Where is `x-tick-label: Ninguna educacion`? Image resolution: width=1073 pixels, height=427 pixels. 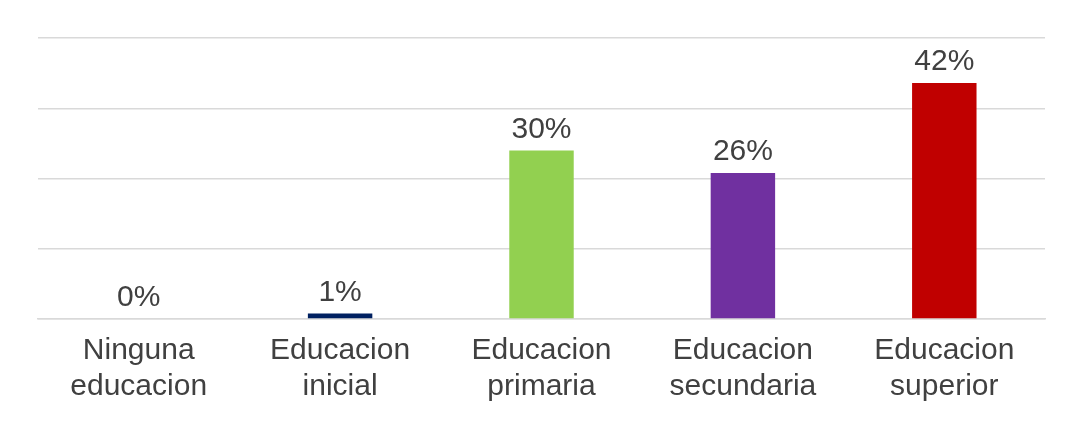 x-tick-label: Ninguna educacion is located at coordinates (139, 367).